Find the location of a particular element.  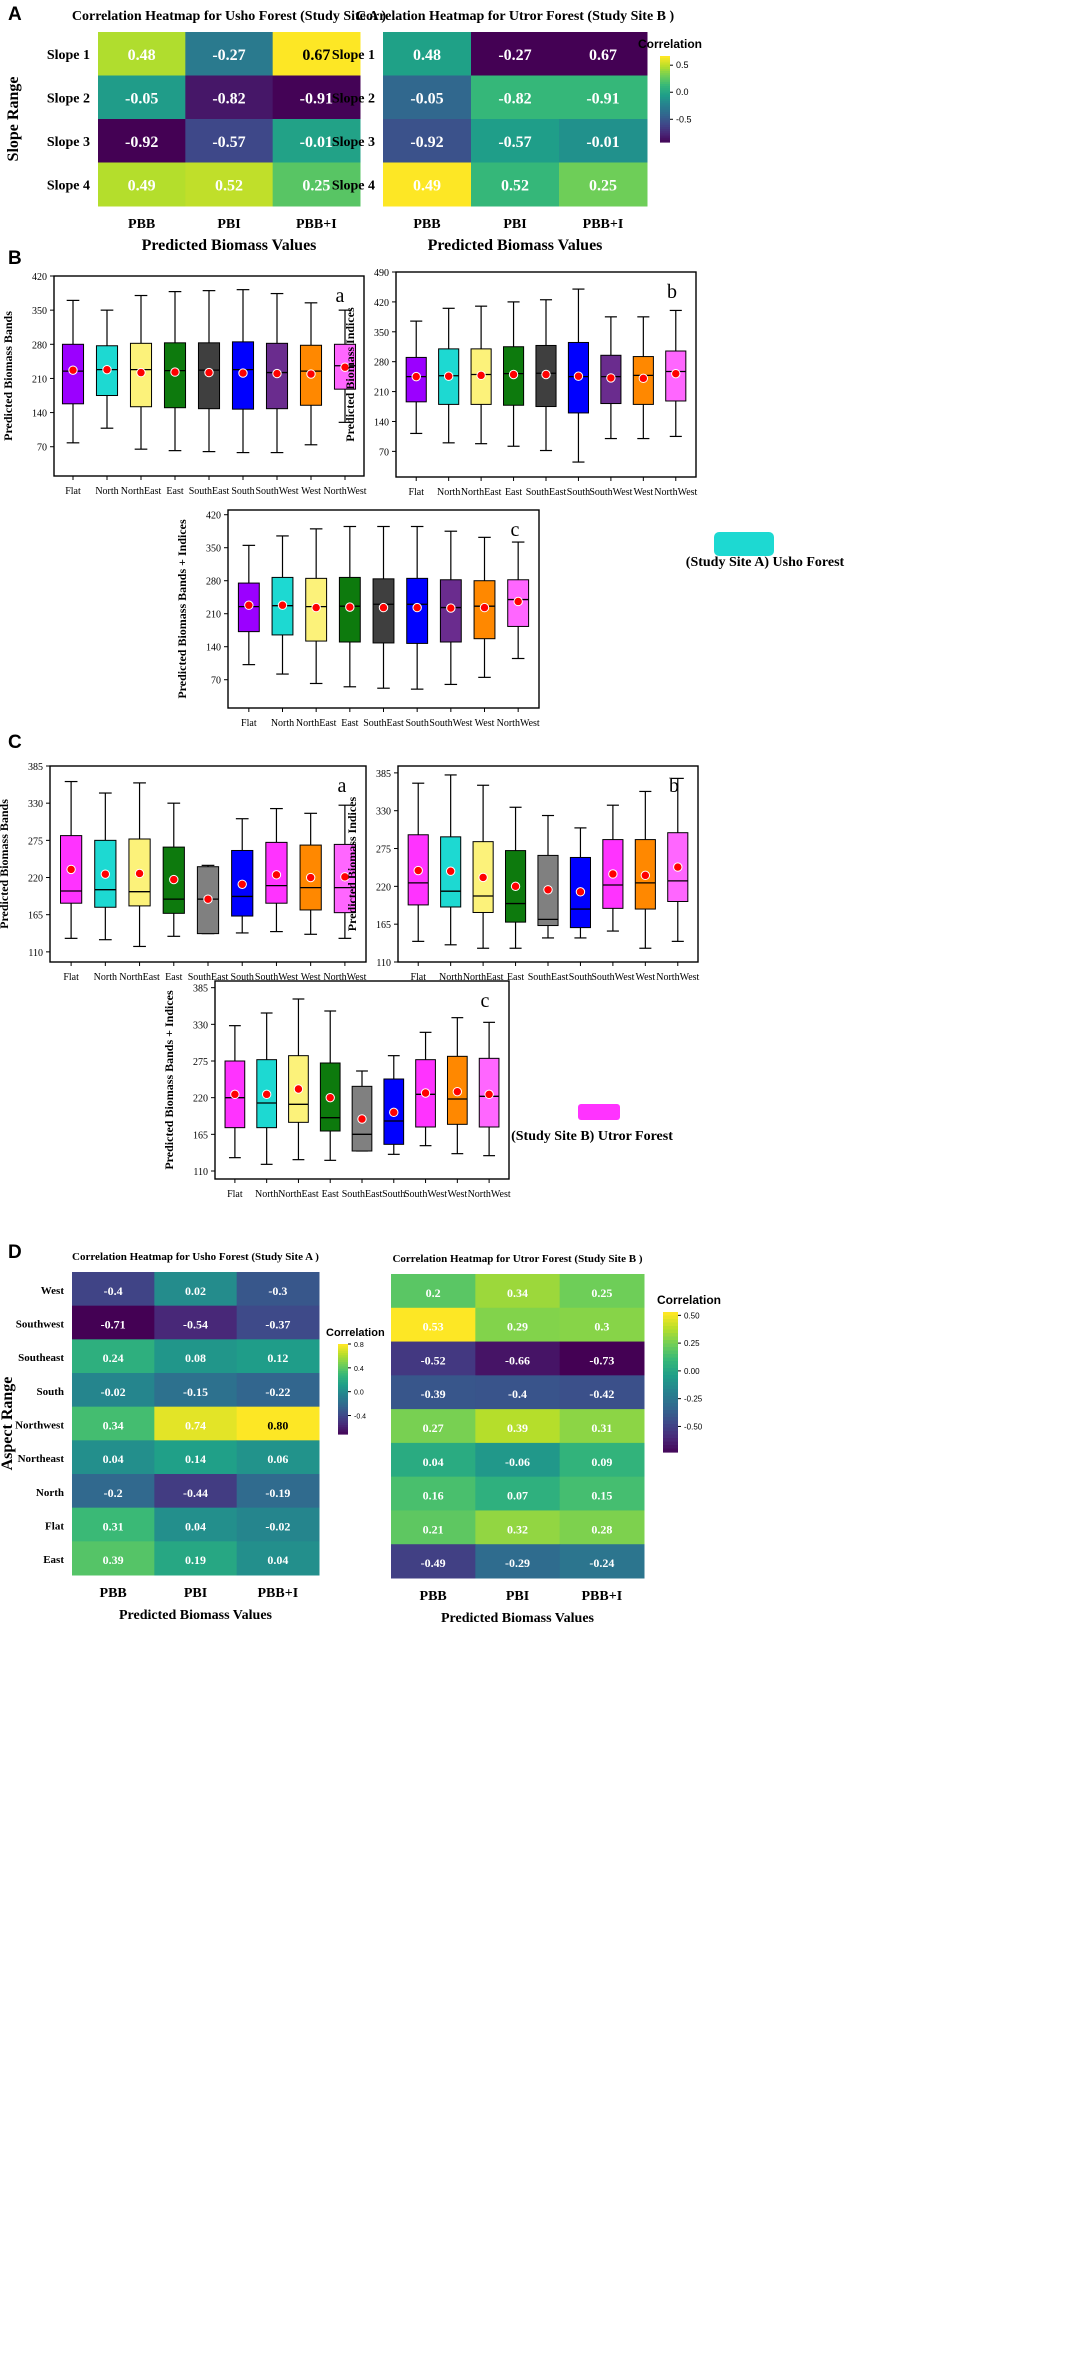

y-tick-label: 275 is located at coordinates (200, 1062).